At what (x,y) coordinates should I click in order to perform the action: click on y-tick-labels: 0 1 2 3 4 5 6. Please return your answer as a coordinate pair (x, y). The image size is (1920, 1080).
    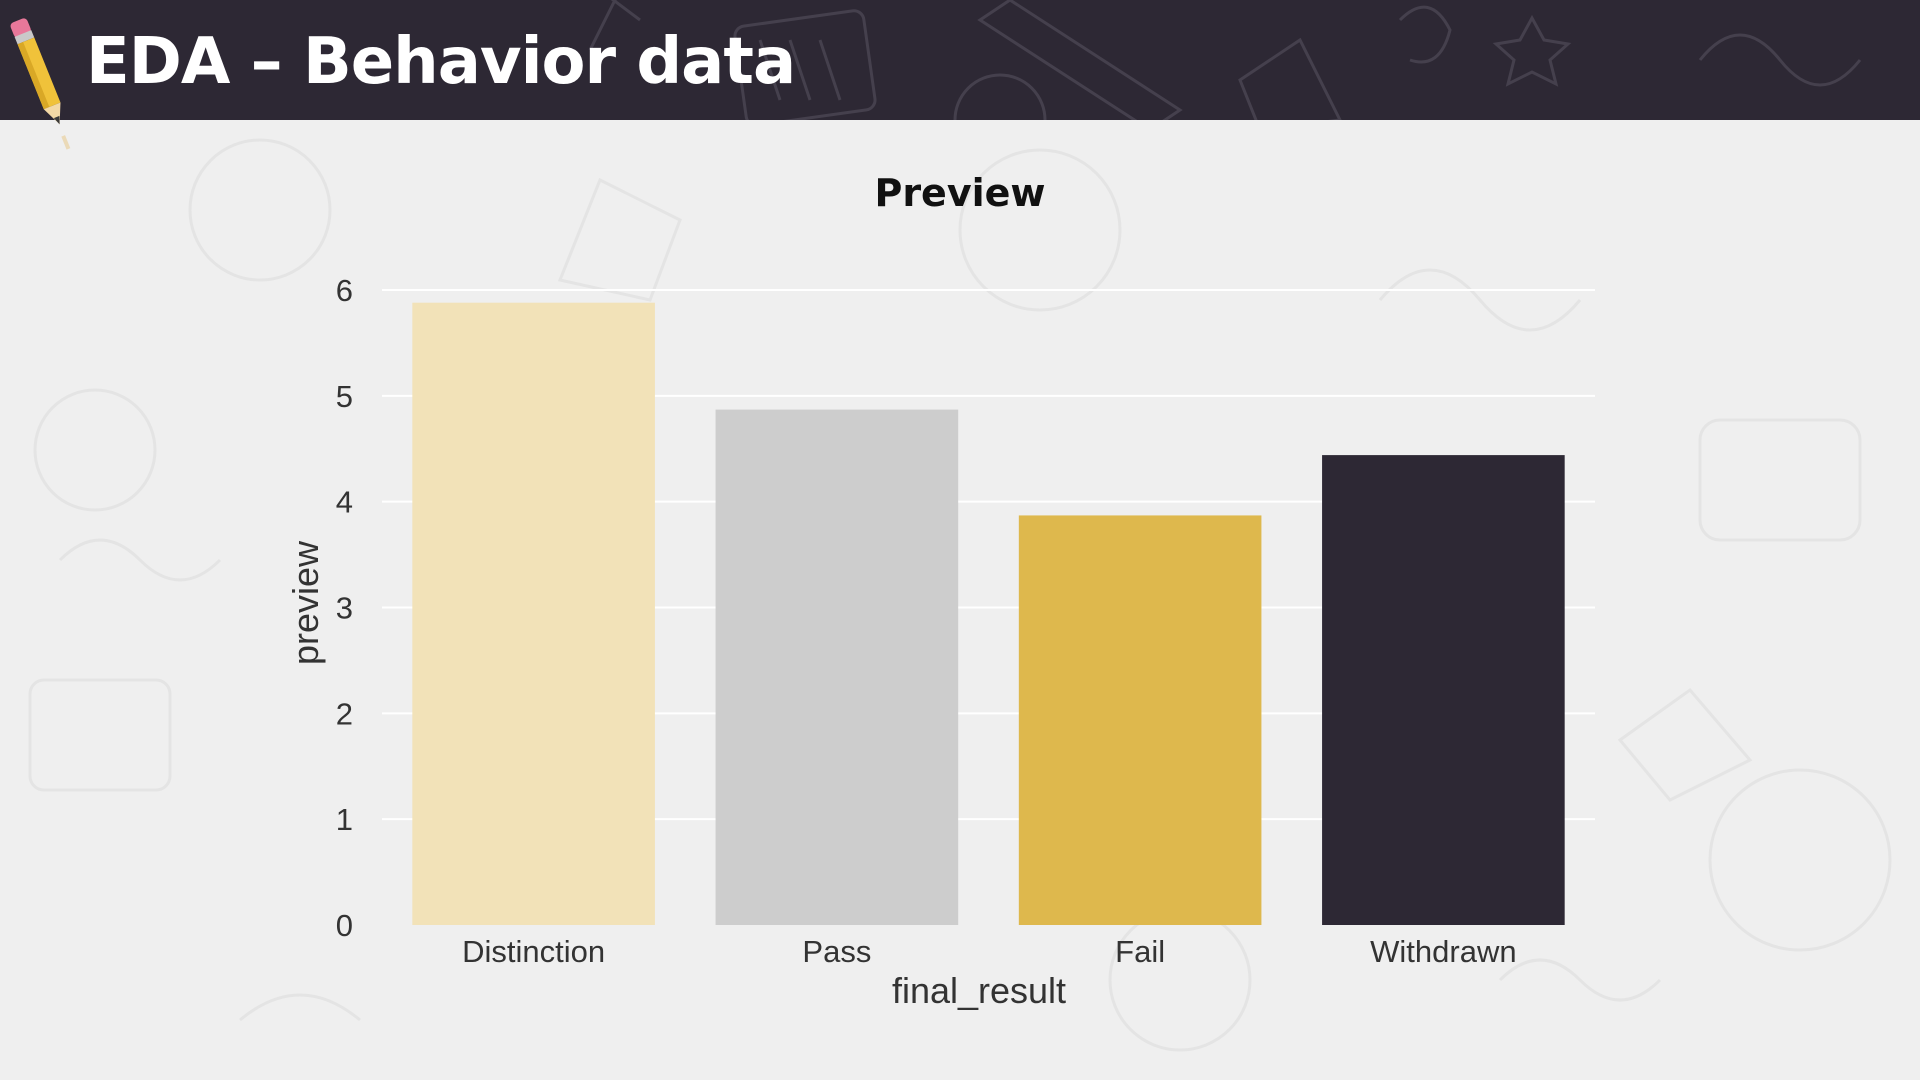
    Looking at the image, I should click on (344, 608).